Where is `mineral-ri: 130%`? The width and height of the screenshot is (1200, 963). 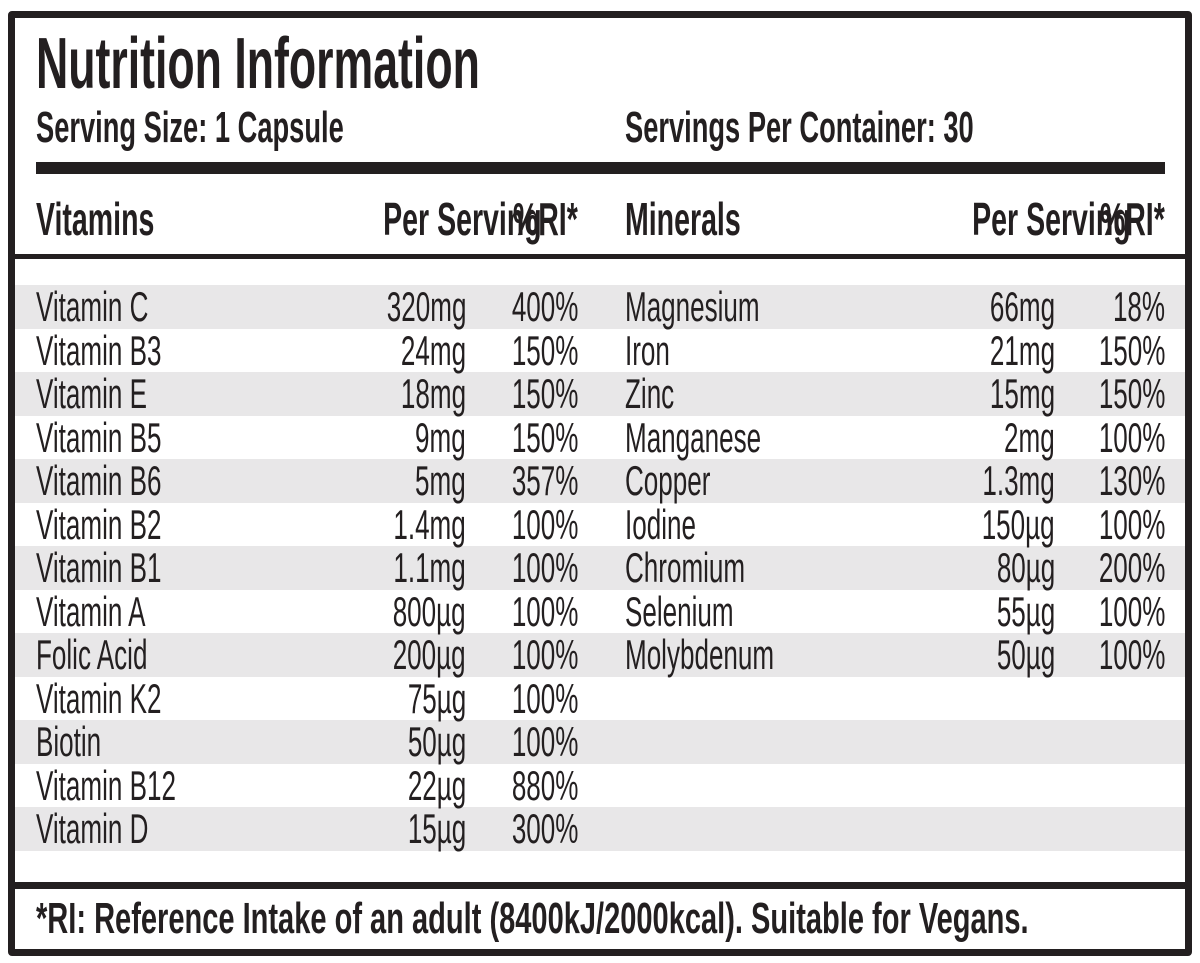 mineral-ri: 130% is located at coordinates (1131, 480).